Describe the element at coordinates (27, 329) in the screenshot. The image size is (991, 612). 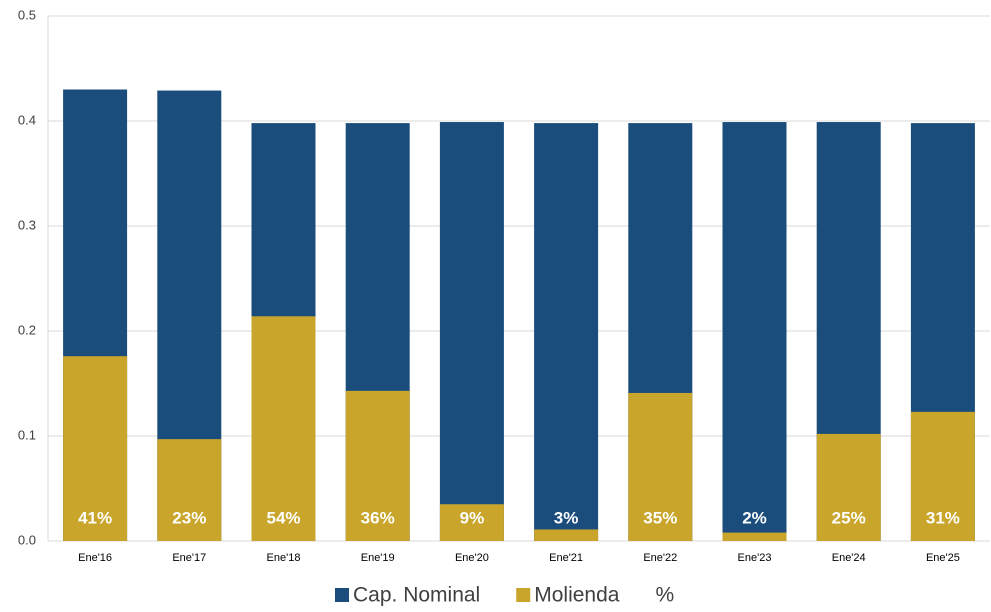
I see `y-tick-label: 0.2` at that location.